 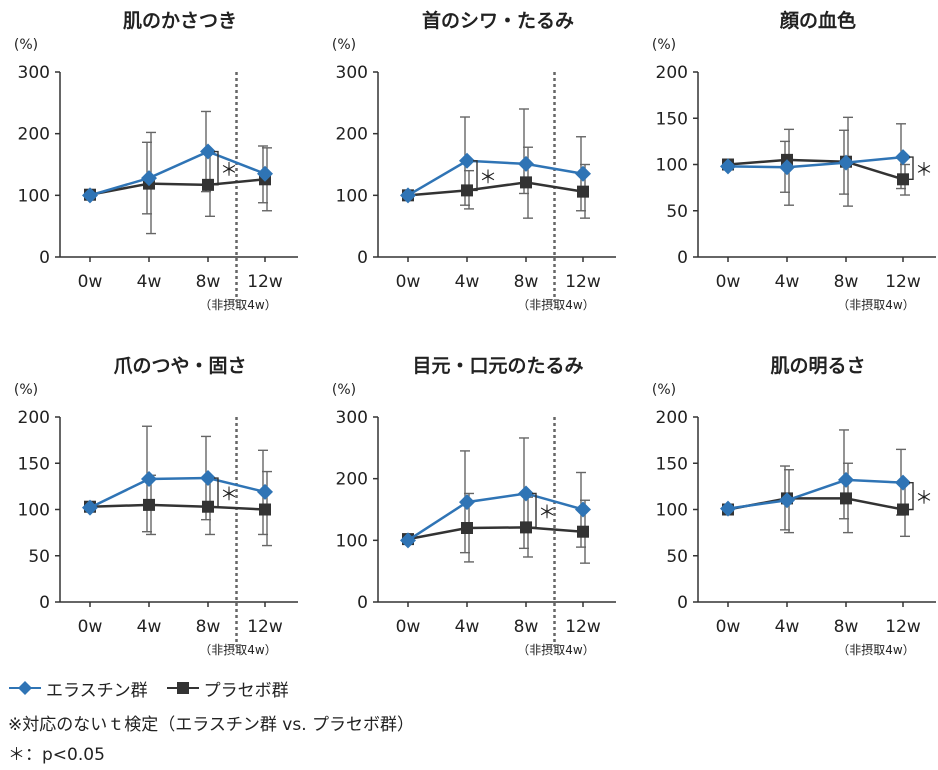 I want to click on chart-panel-6: 肌の明るさ (%) 0 50 100 150 200 0w 4w 8w 12w （非摂取4w） ＊, so click(x=794, y=506).